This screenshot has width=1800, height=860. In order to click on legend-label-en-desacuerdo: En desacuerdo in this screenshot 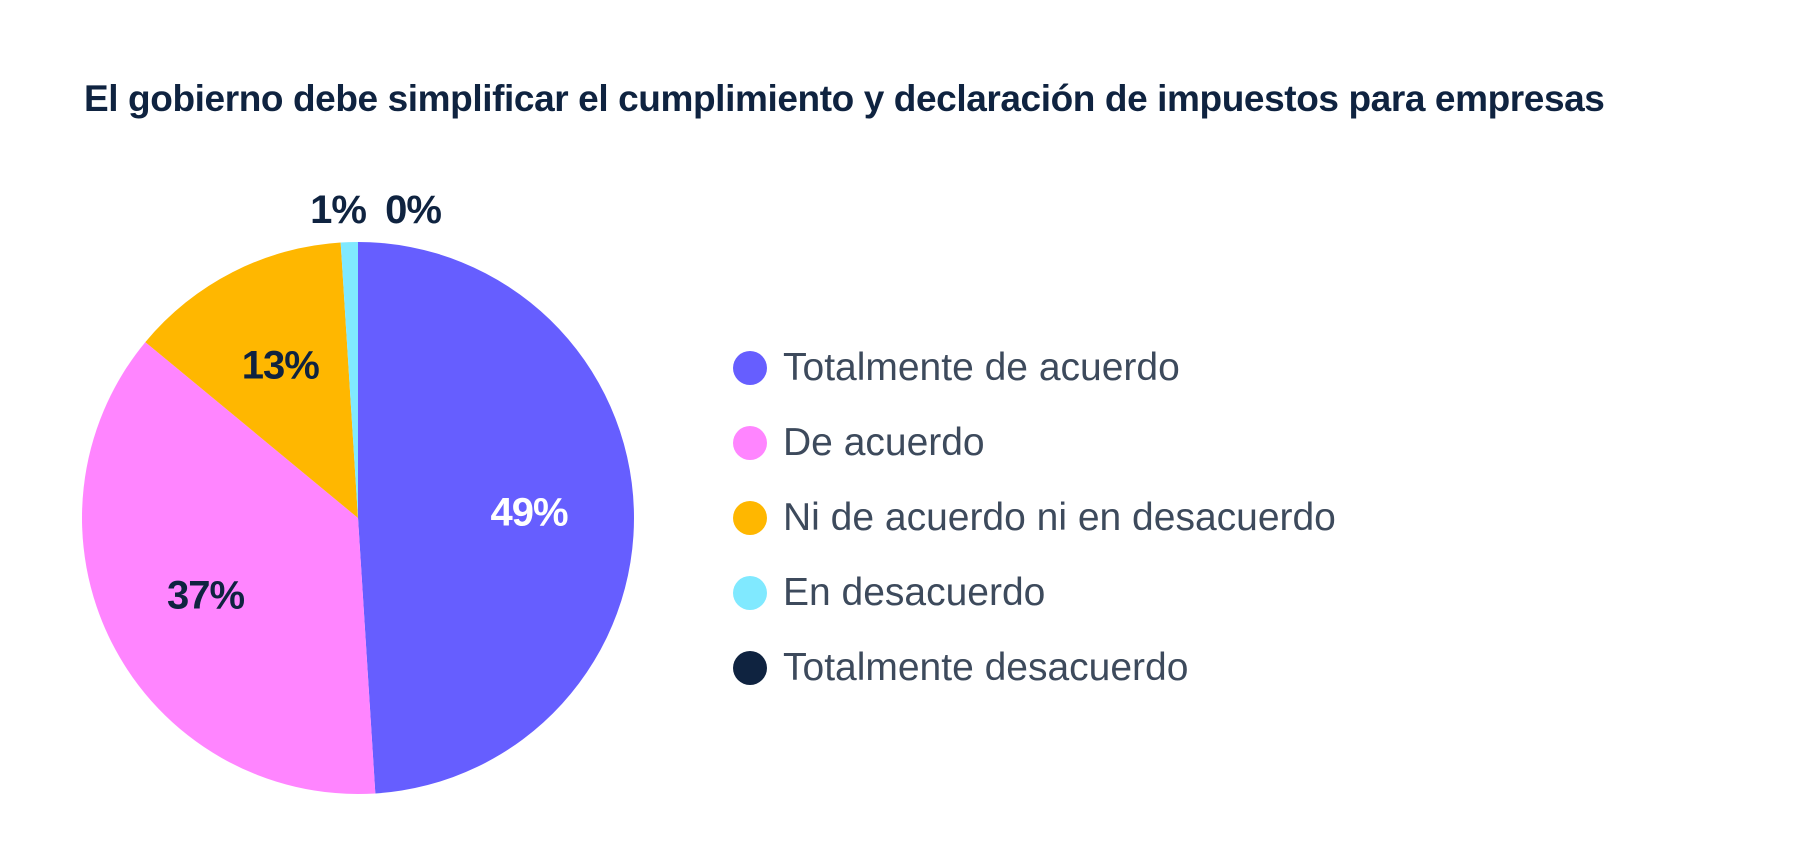, I will do `click(914, 592)`.